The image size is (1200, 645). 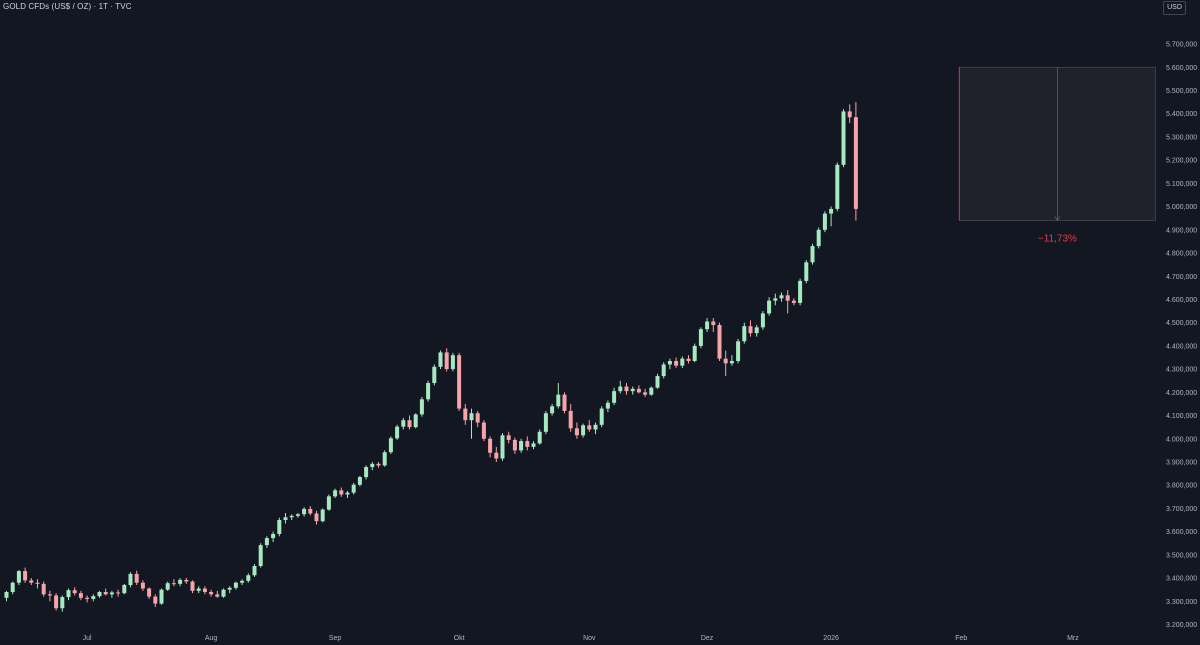 I want to click on x-axis-tick-label: 2026, so click(x=831, y=638).